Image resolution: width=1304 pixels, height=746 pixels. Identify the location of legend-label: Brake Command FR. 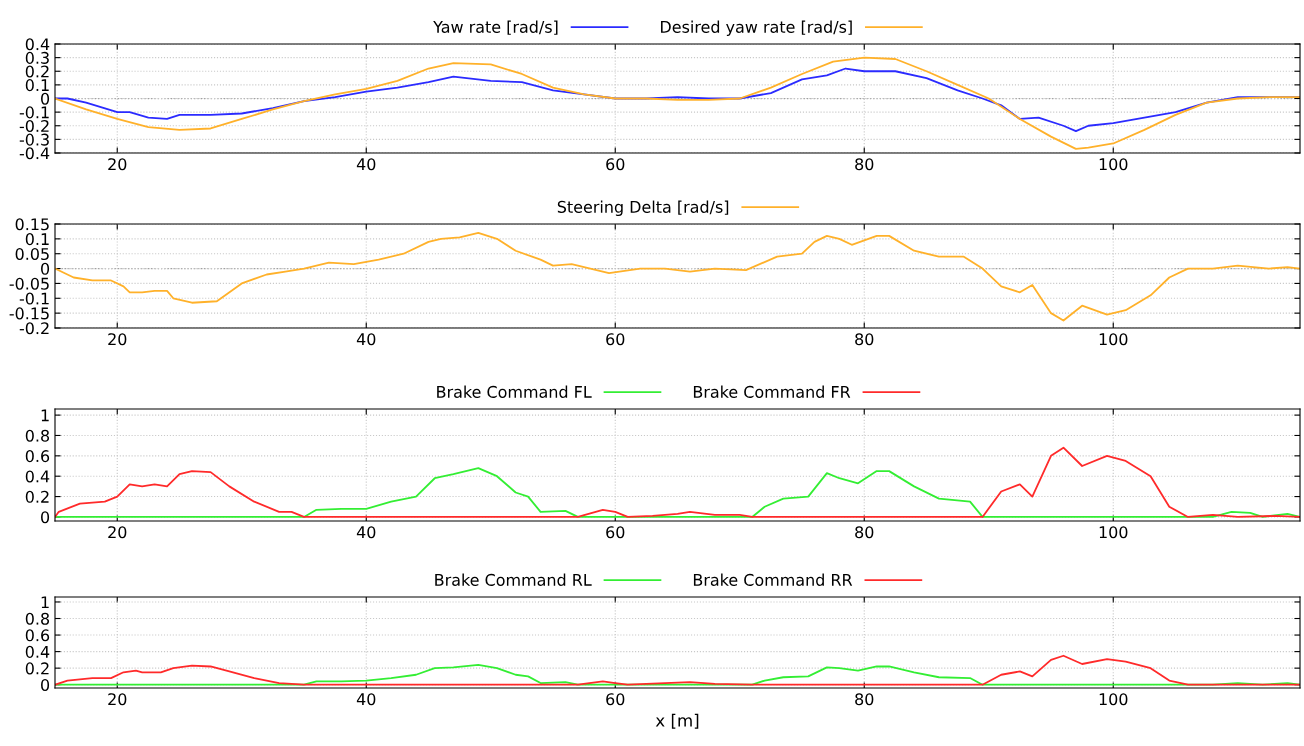
(772, 391).